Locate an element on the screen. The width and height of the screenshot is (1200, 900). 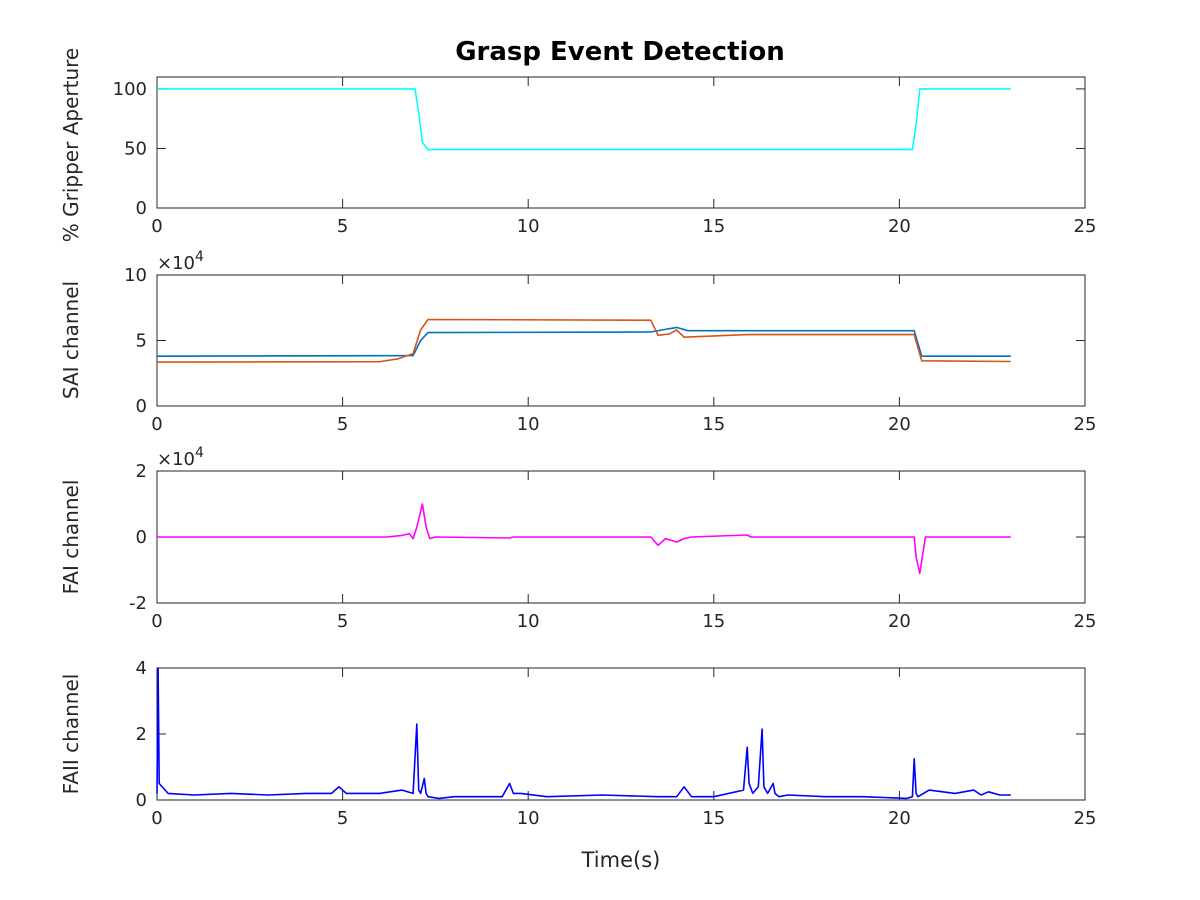
y-tick-label: 50 is located at coordinates (135, 148).